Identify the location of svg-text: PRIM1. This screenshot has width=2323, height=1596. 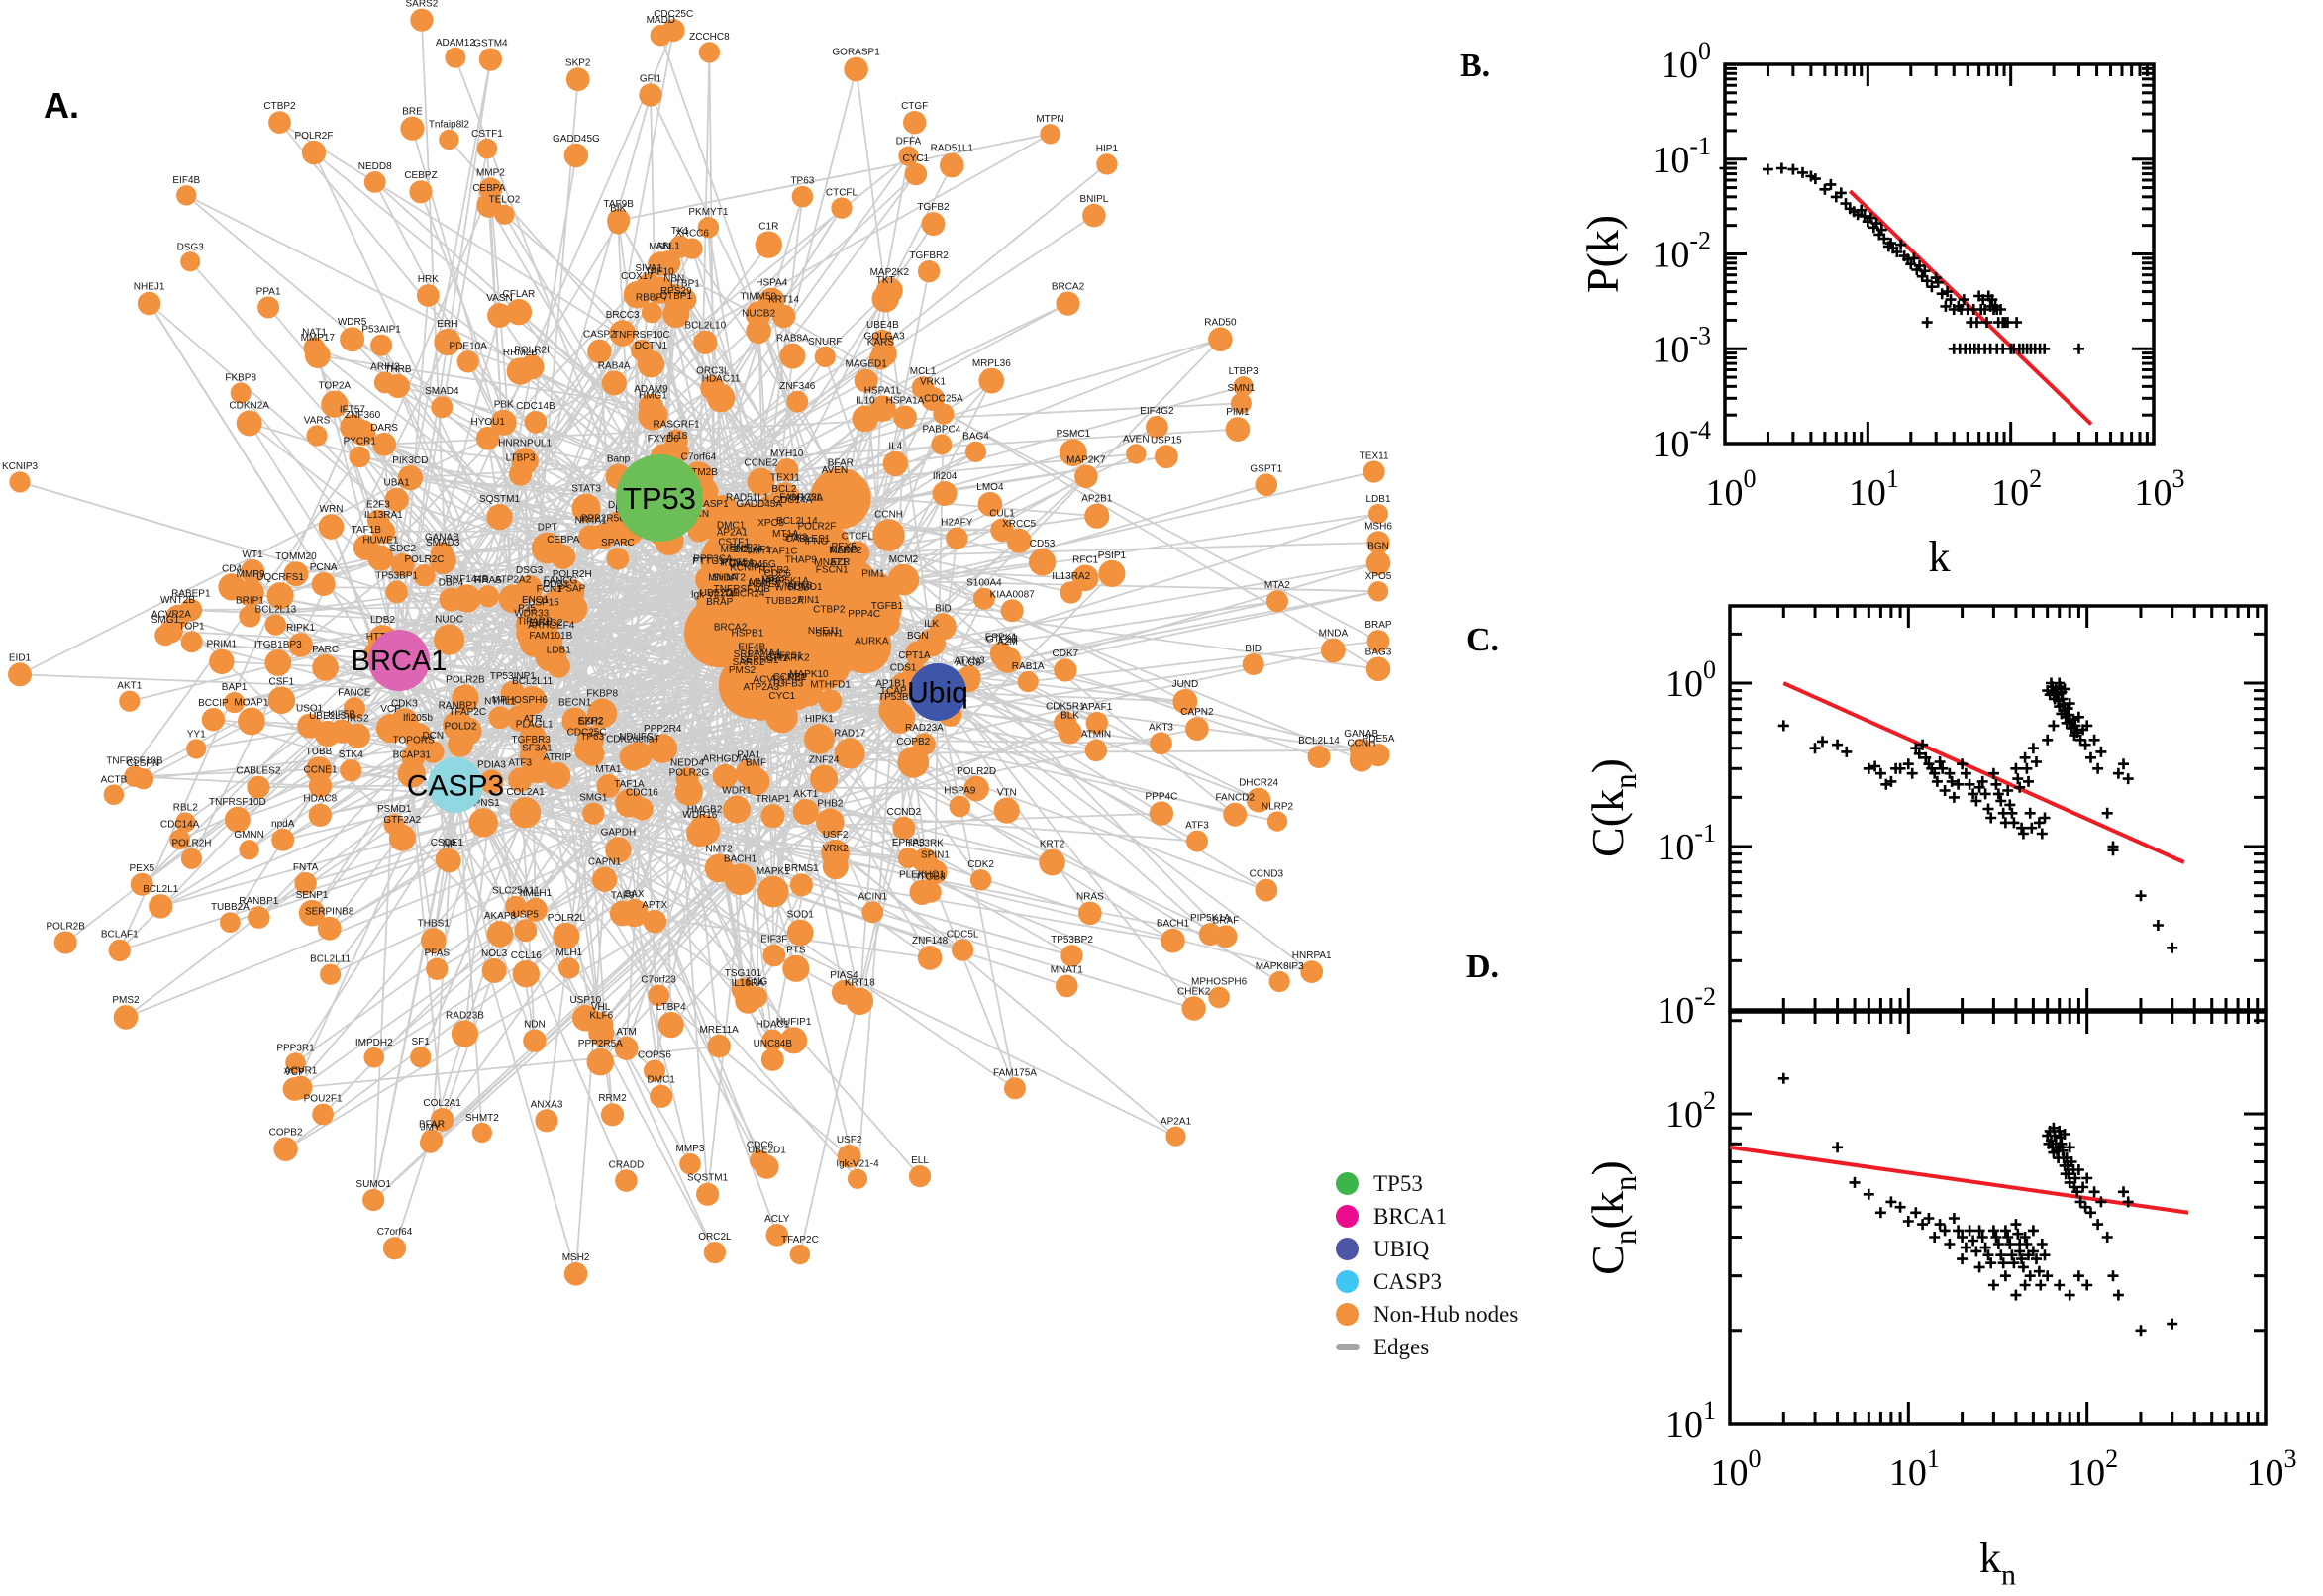
(222, 645).